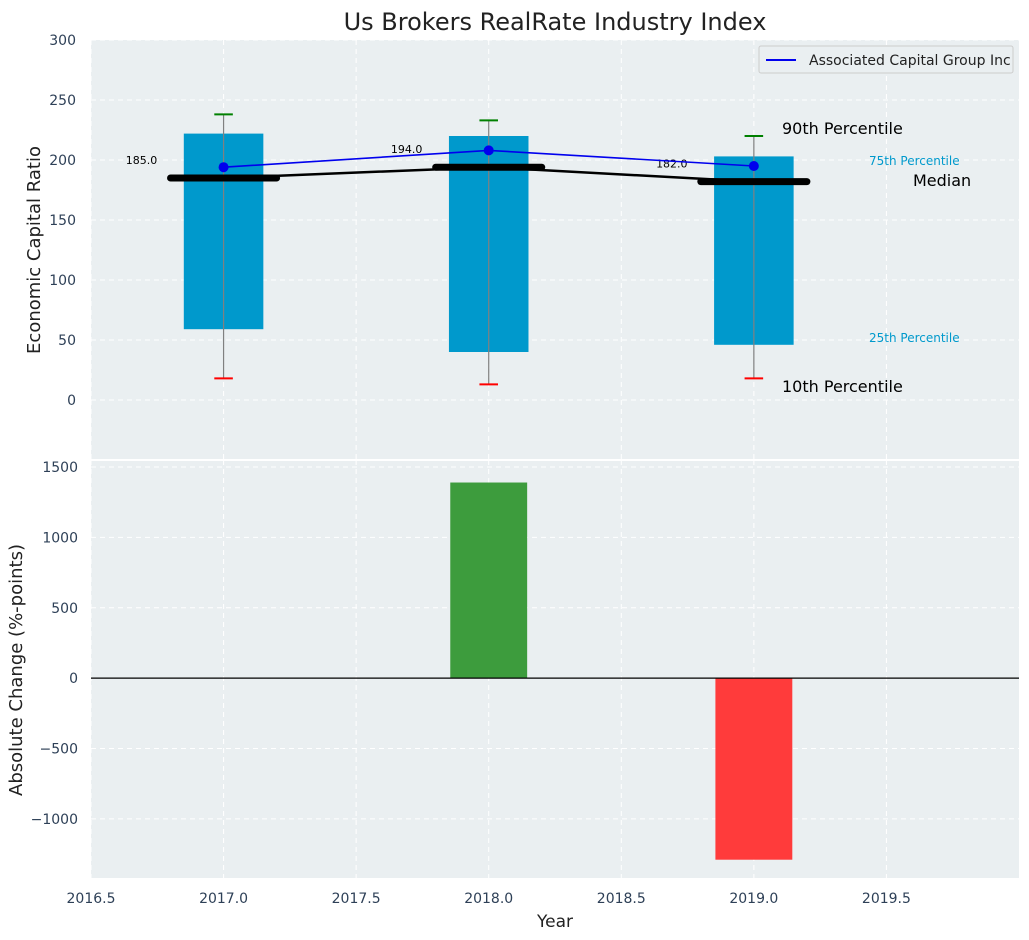 This screenshot has height=940, width=1029. Describe the element at coordinates (223, 899) in the screenshot. I see `x-tick-label: 2017.0` at that location.